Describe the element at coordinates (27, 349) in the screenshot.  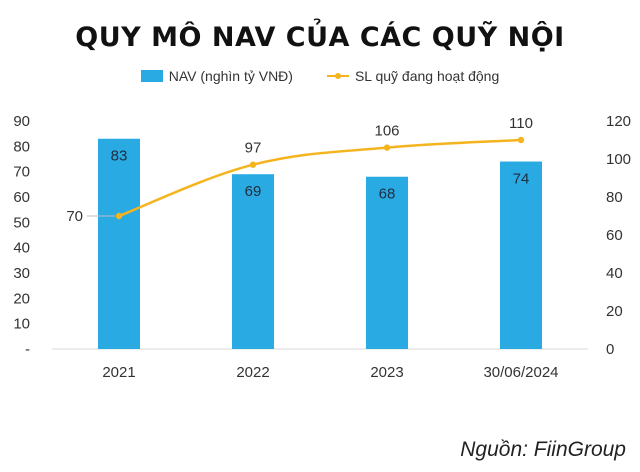
I see `y-left-tick-label: -` at that location.